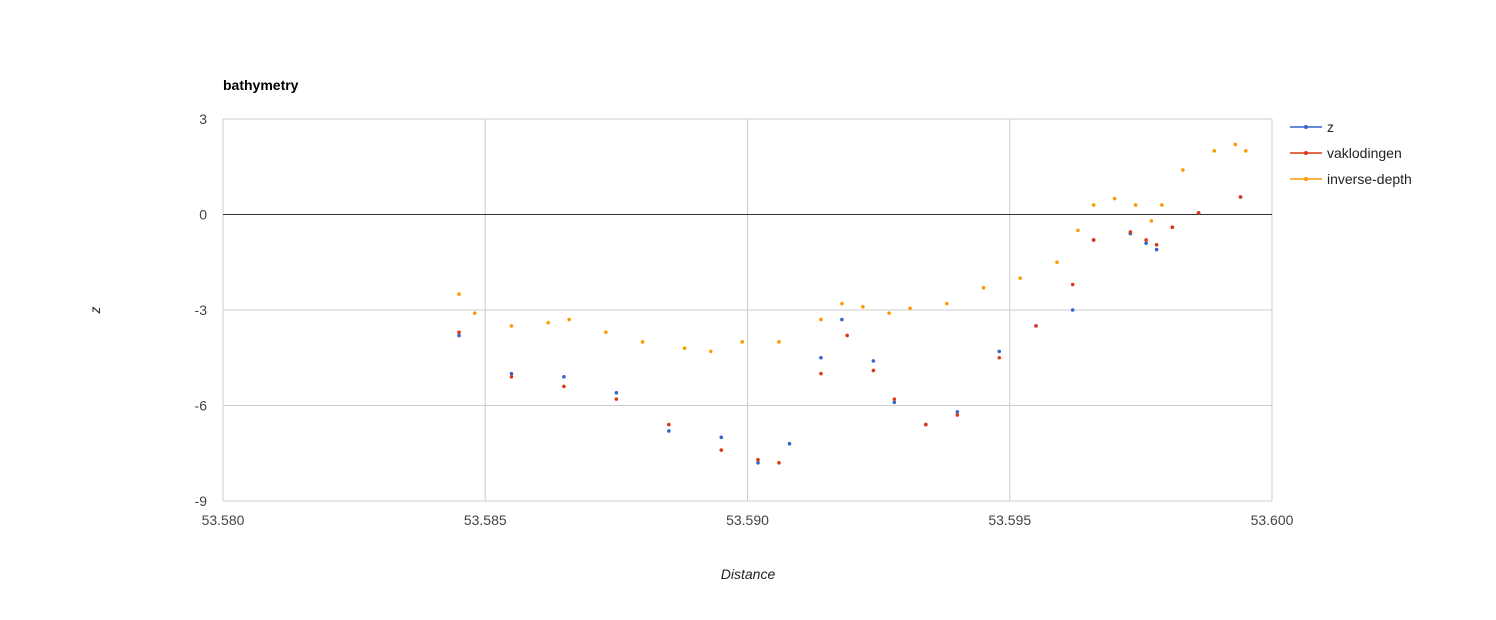 The height and width of the screenshot is (620, 1496). I want to click on y-axis-title: z, so click(95, 311).